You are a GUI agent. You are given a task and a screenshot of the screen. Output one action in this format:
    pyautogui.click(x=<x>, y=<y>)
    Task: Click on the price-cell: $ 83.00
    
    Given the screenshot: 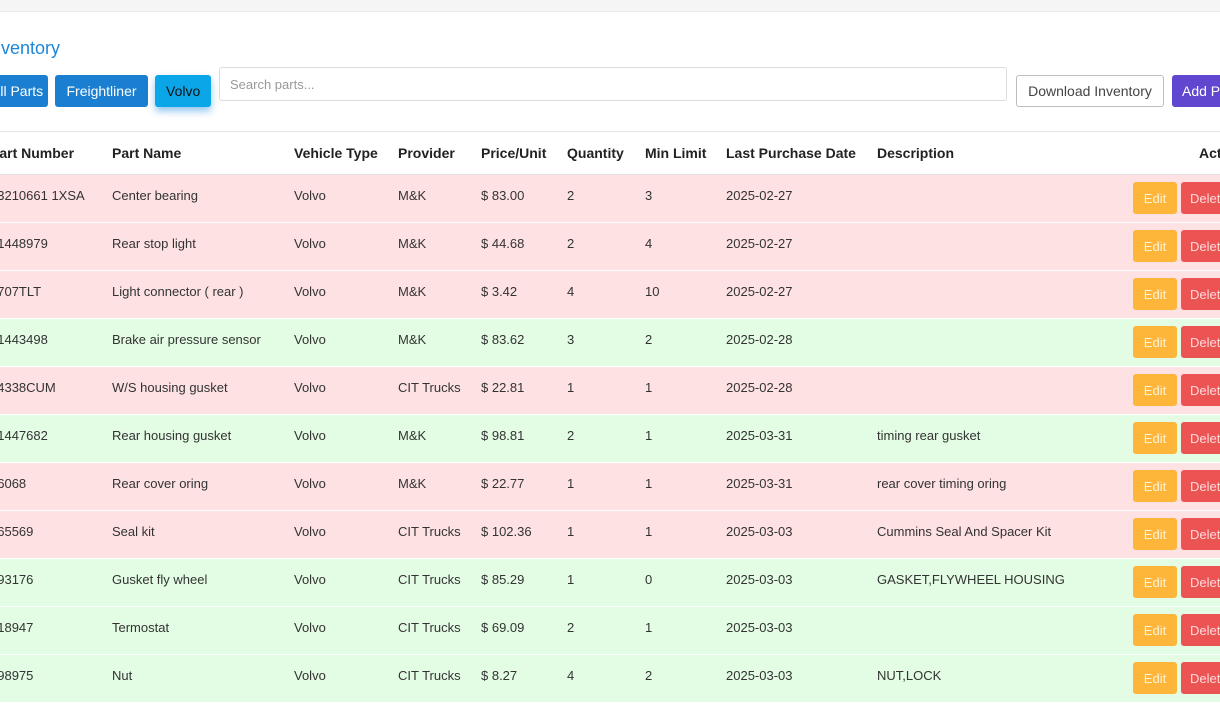 What is the action you would take?
    pyautogui.click(x=503, y=195)
    